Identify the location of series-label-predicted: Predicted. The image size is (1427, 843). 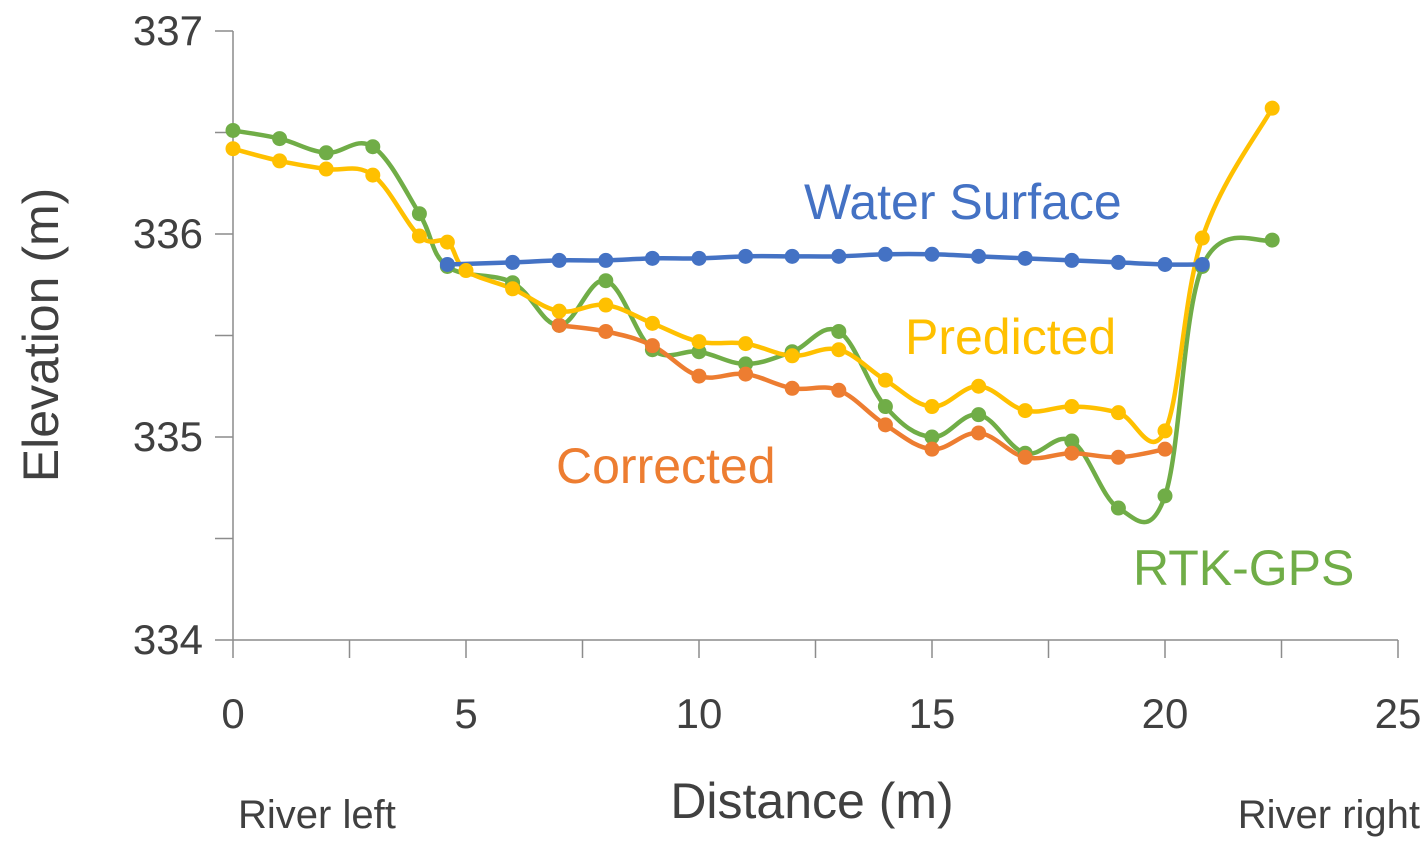
(1010, 337).